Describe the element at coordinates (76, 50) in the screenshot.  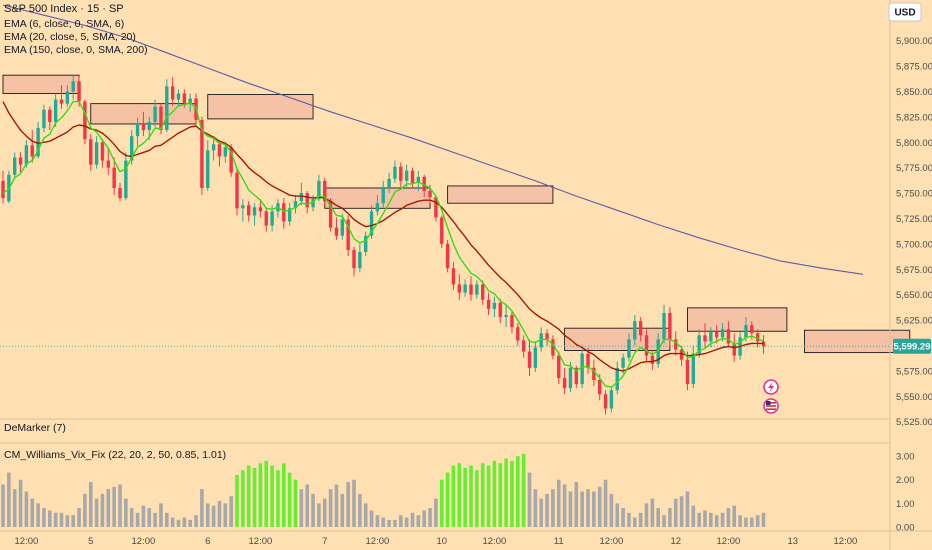
I see `indicator-ema-slow-label: EMA (150, close, 0, SMA, 200)` at that location.